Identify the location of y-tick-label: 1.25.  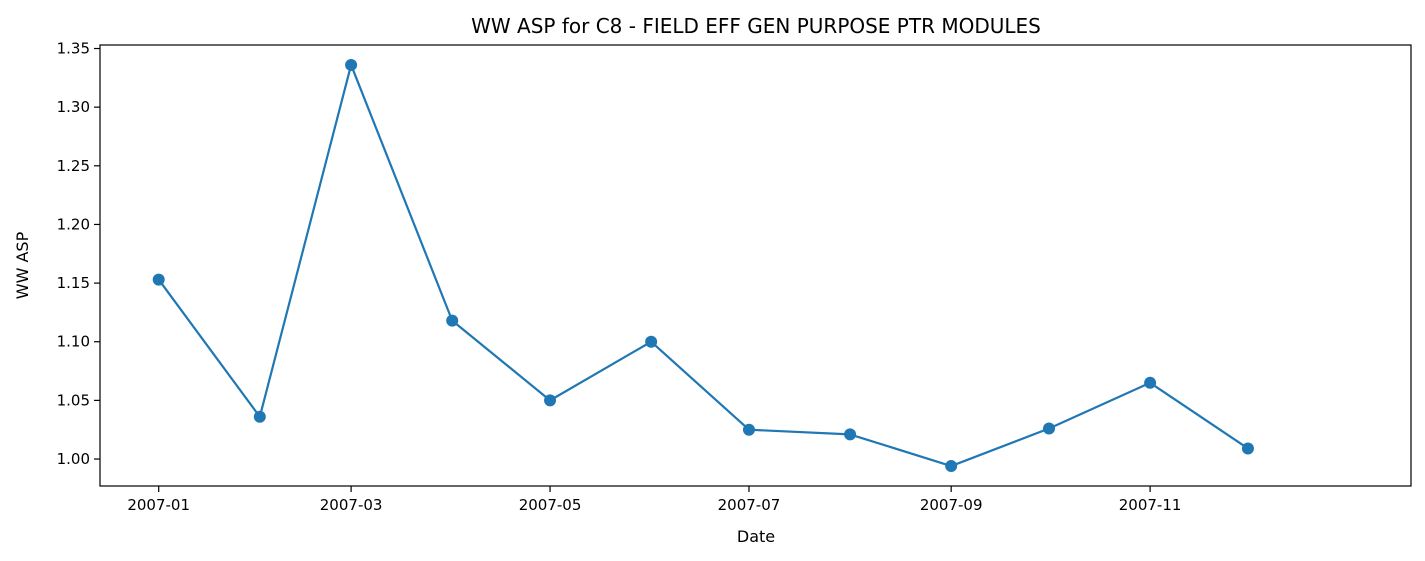
(73, 166).